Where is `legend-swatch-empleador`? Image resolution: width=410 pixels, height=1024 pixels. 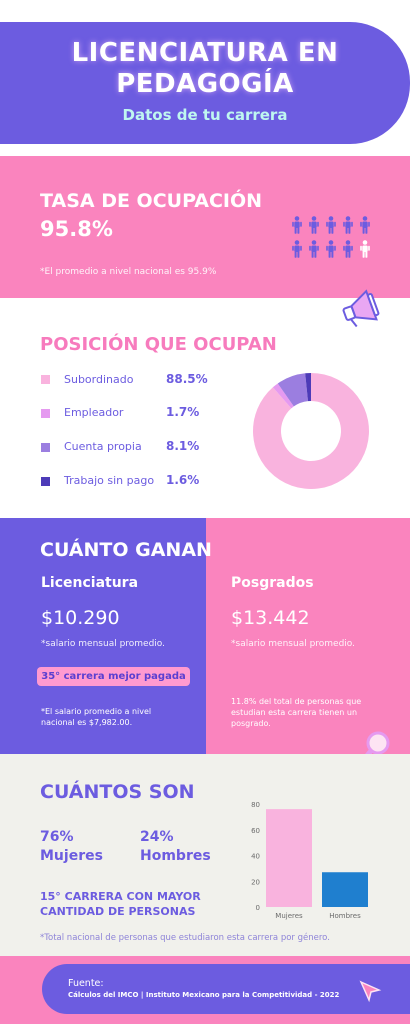
legend-swatch-empleador is located at coordinates (45, 413).